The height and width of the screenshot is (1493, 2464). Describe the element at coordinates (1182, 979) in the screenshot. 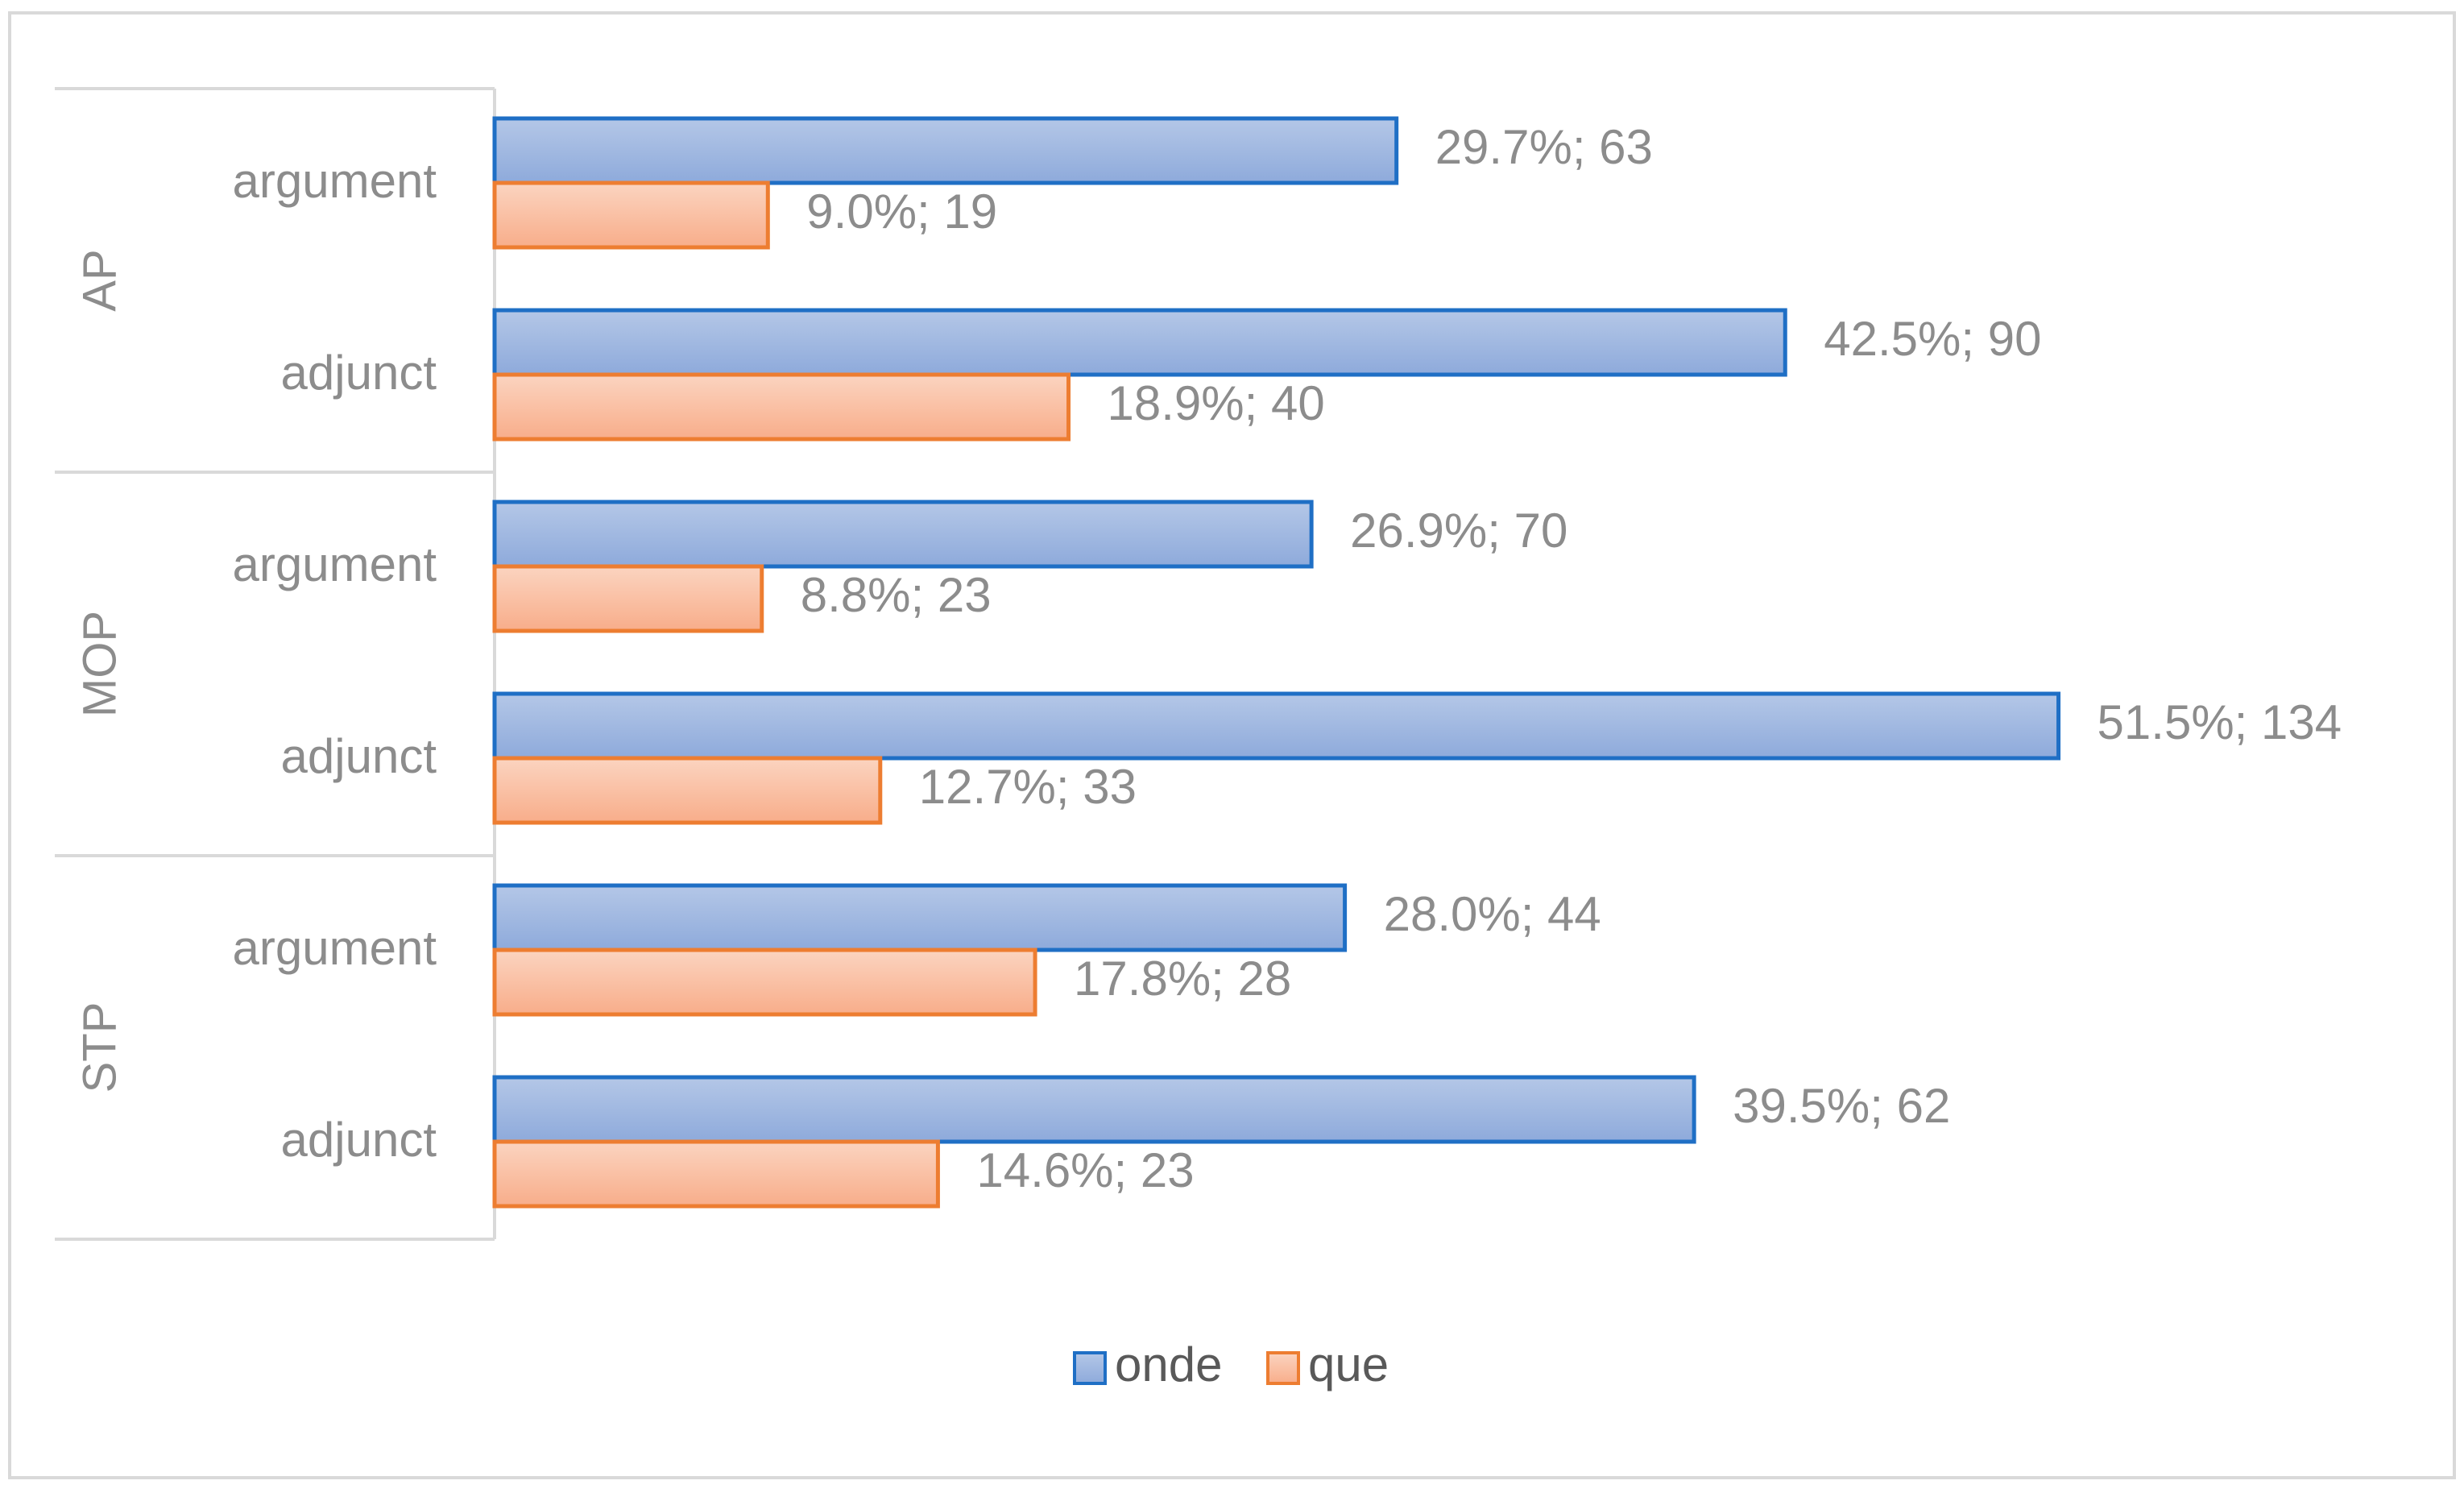

I see `data-label-stp-argument-que: 17.8%; 28` at that location.